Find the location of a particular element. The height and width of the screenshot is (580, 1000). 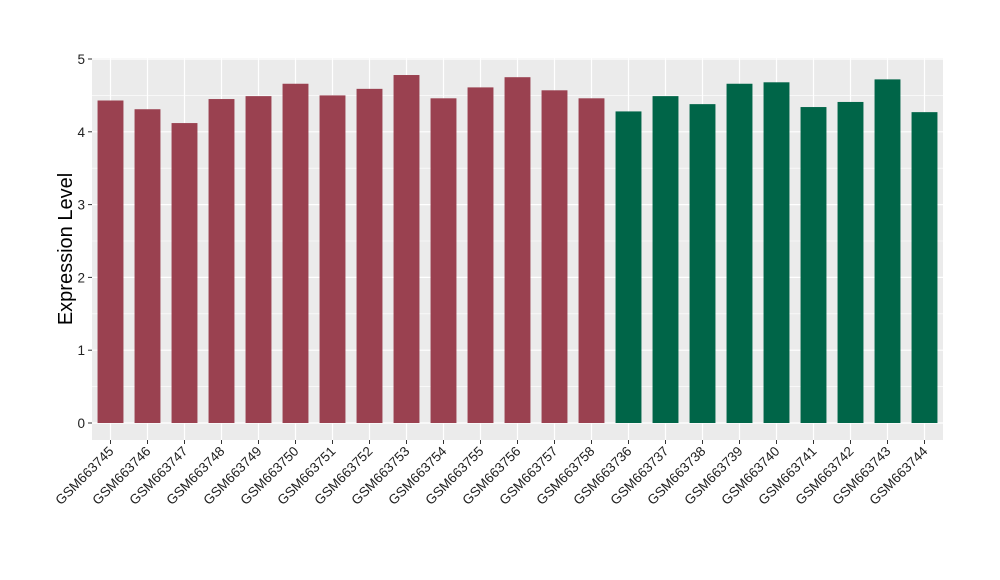

y-tick-label: 2 is located at coordinates (81, 277).